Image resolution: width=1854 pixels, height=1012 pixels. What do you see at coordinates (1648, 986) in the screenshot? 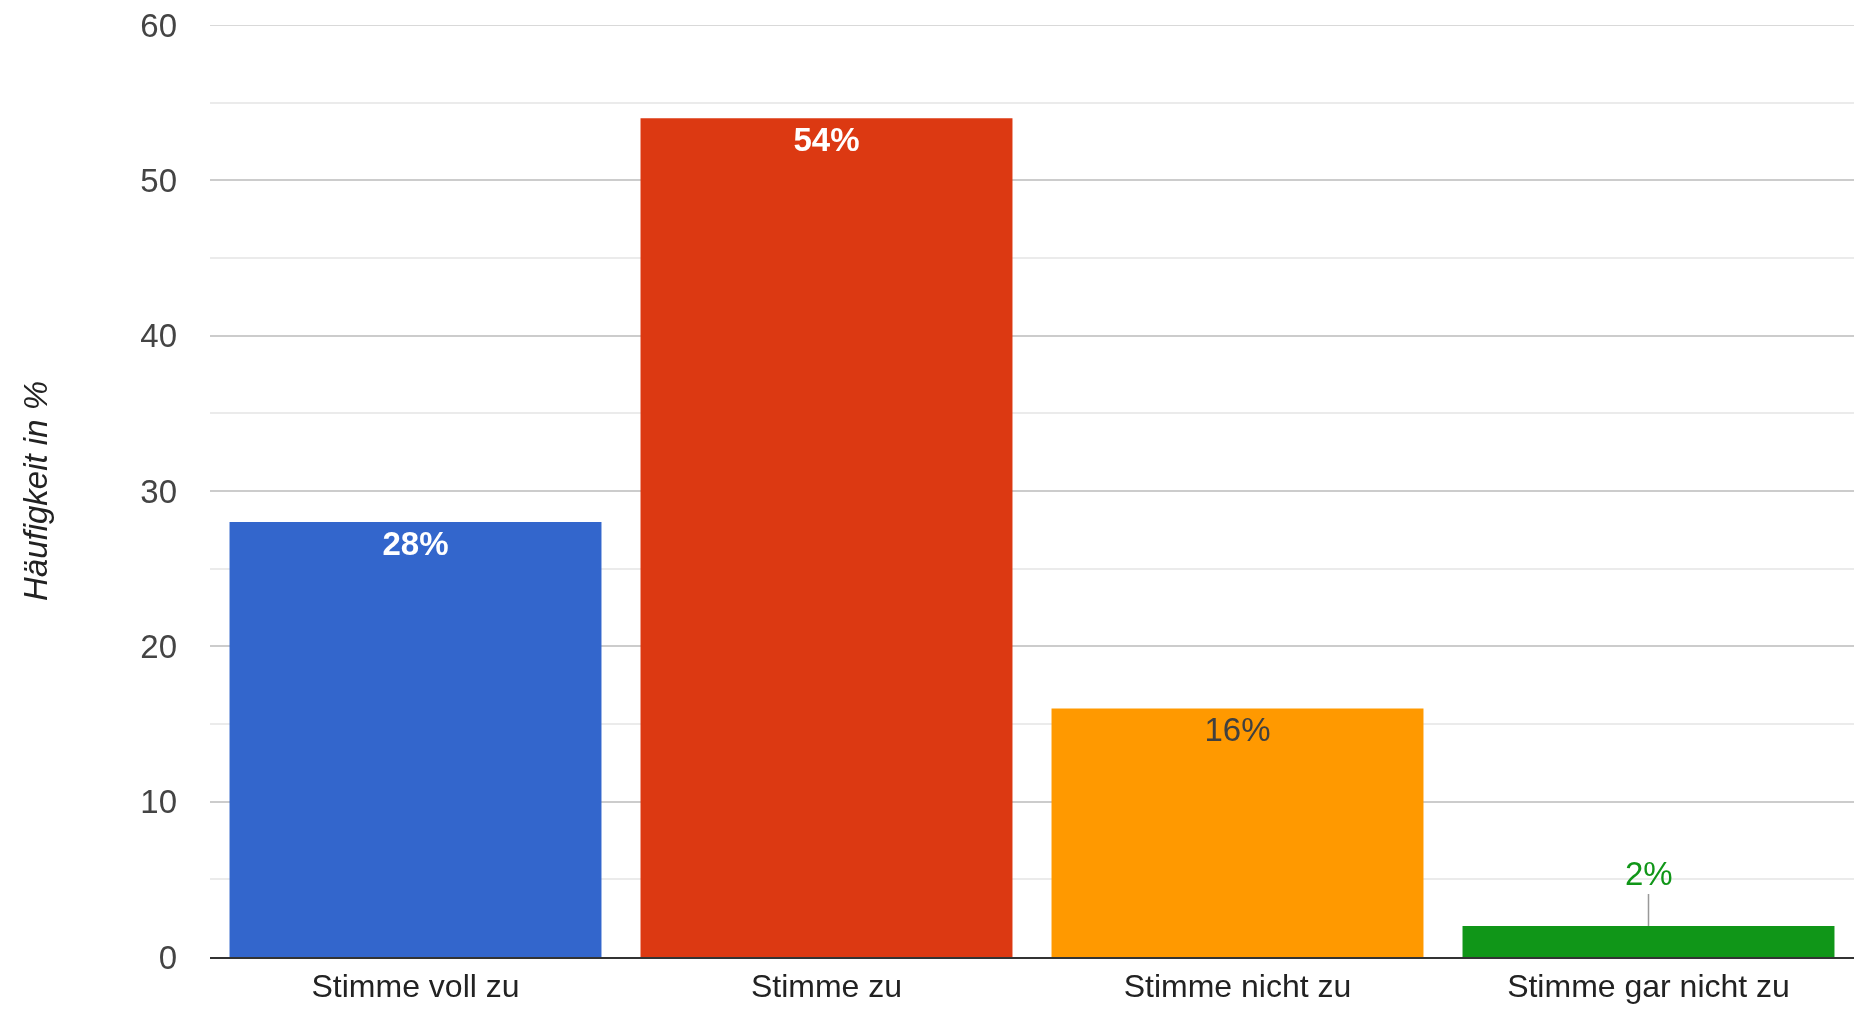
I see `x-tick-label: Stimme gar nicht zu` at bounding box center [1648, 986].